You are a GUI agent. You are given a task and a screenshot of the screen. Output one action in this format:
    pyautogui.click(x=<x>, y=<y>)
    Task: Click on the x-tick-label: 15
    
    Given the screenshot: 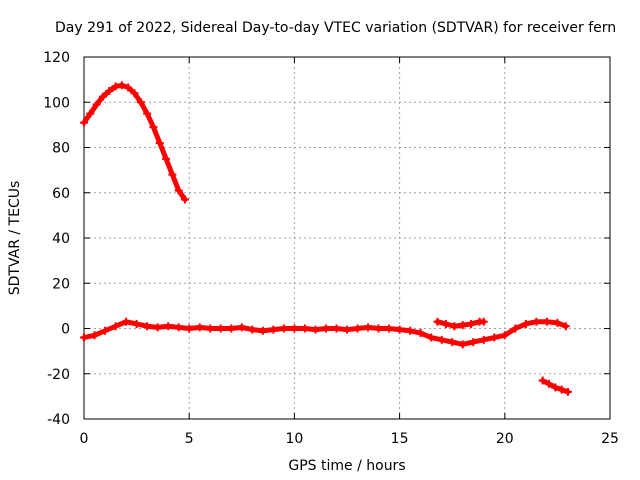 What is the action you would take?
    pyautogui.click(x=400, y=439)
    